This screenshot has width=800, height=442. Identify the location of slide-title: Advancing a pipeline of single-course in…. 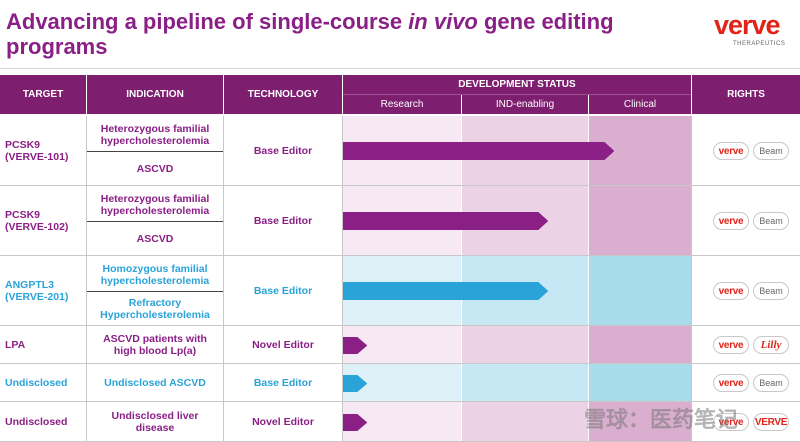
(310, 34).